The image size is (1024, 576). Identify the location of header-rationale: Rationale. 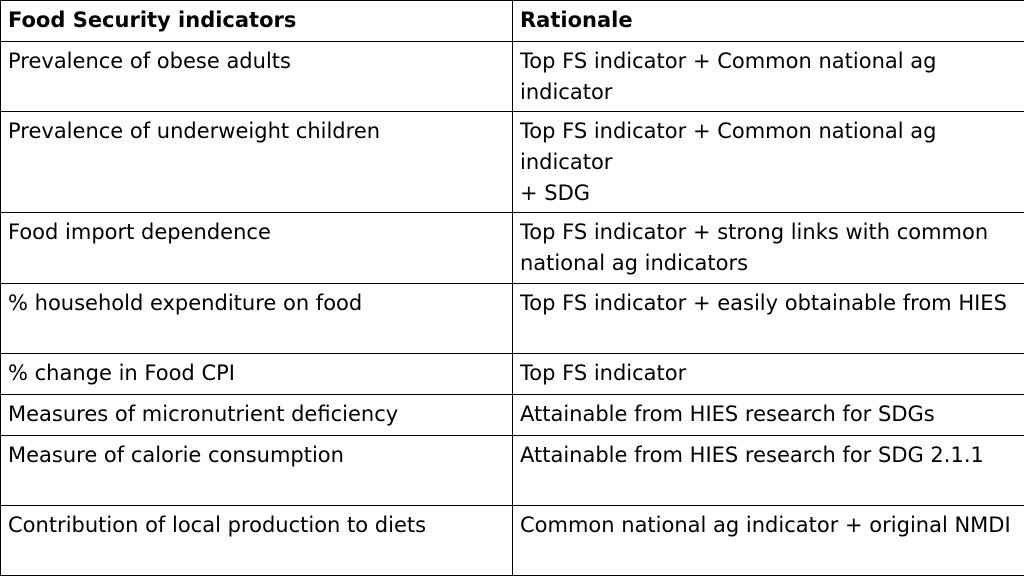
(768, 21).